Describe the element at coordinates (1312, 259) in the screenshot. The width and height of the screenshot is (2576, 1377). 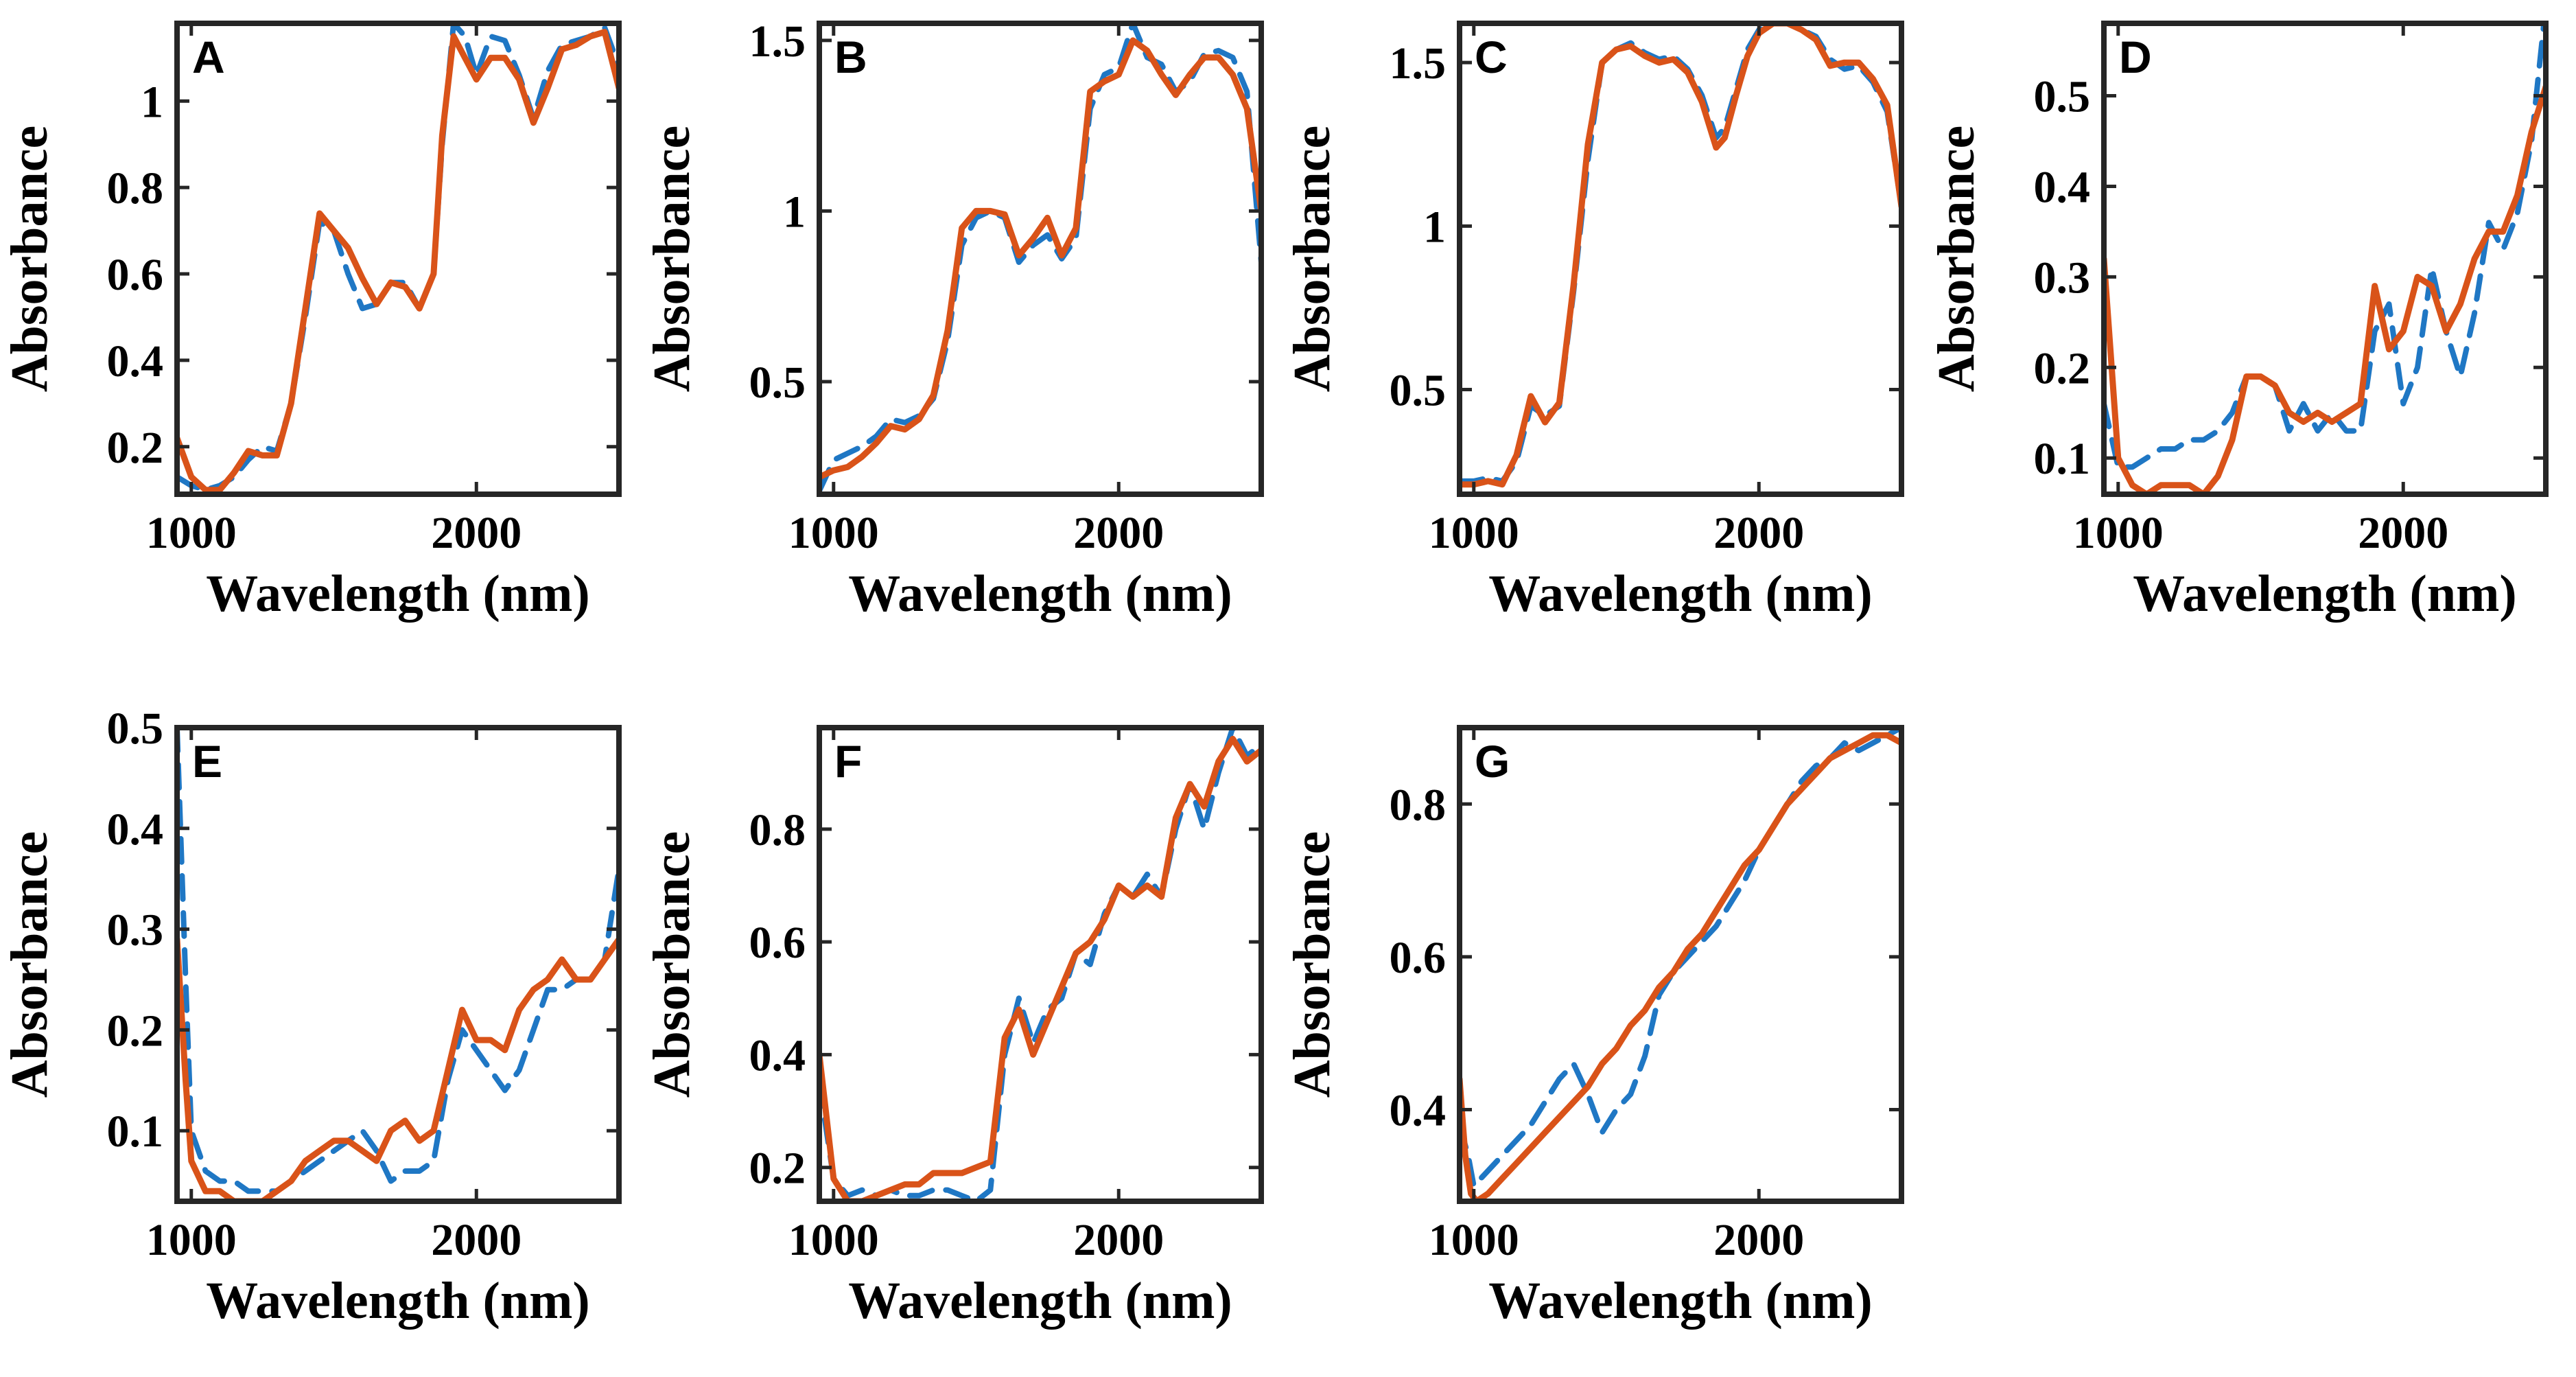
I see `y-axis-label-c: Absorbance` at that location.